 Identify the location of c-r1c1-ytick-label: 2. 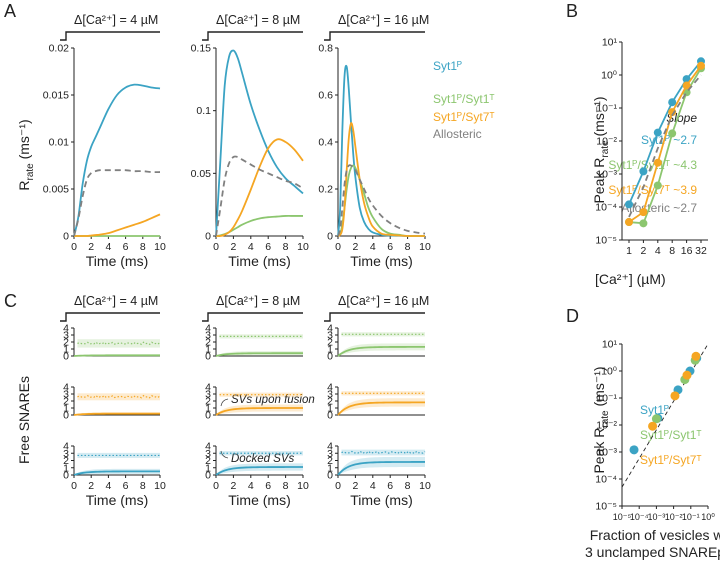
(66, 343).